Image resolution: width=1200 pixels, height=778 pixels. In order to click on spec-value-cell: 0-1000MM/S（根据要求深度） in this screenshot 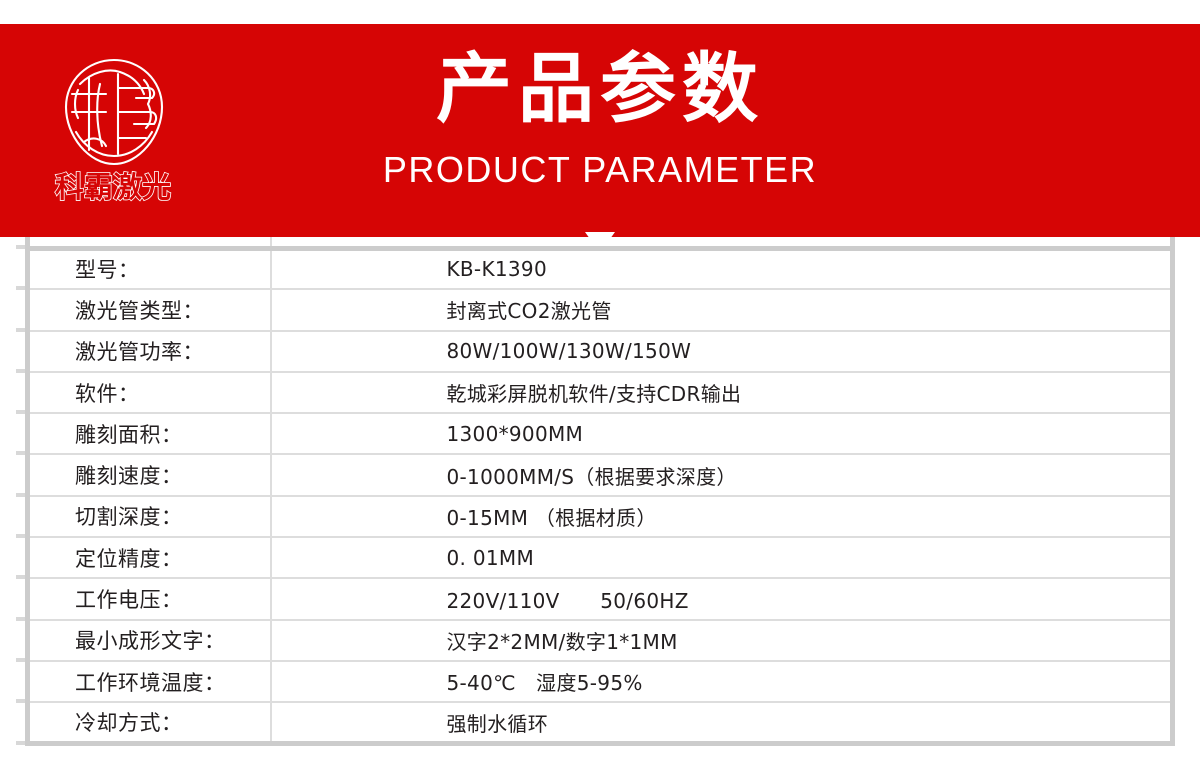, I will do `click(721, 475)`.